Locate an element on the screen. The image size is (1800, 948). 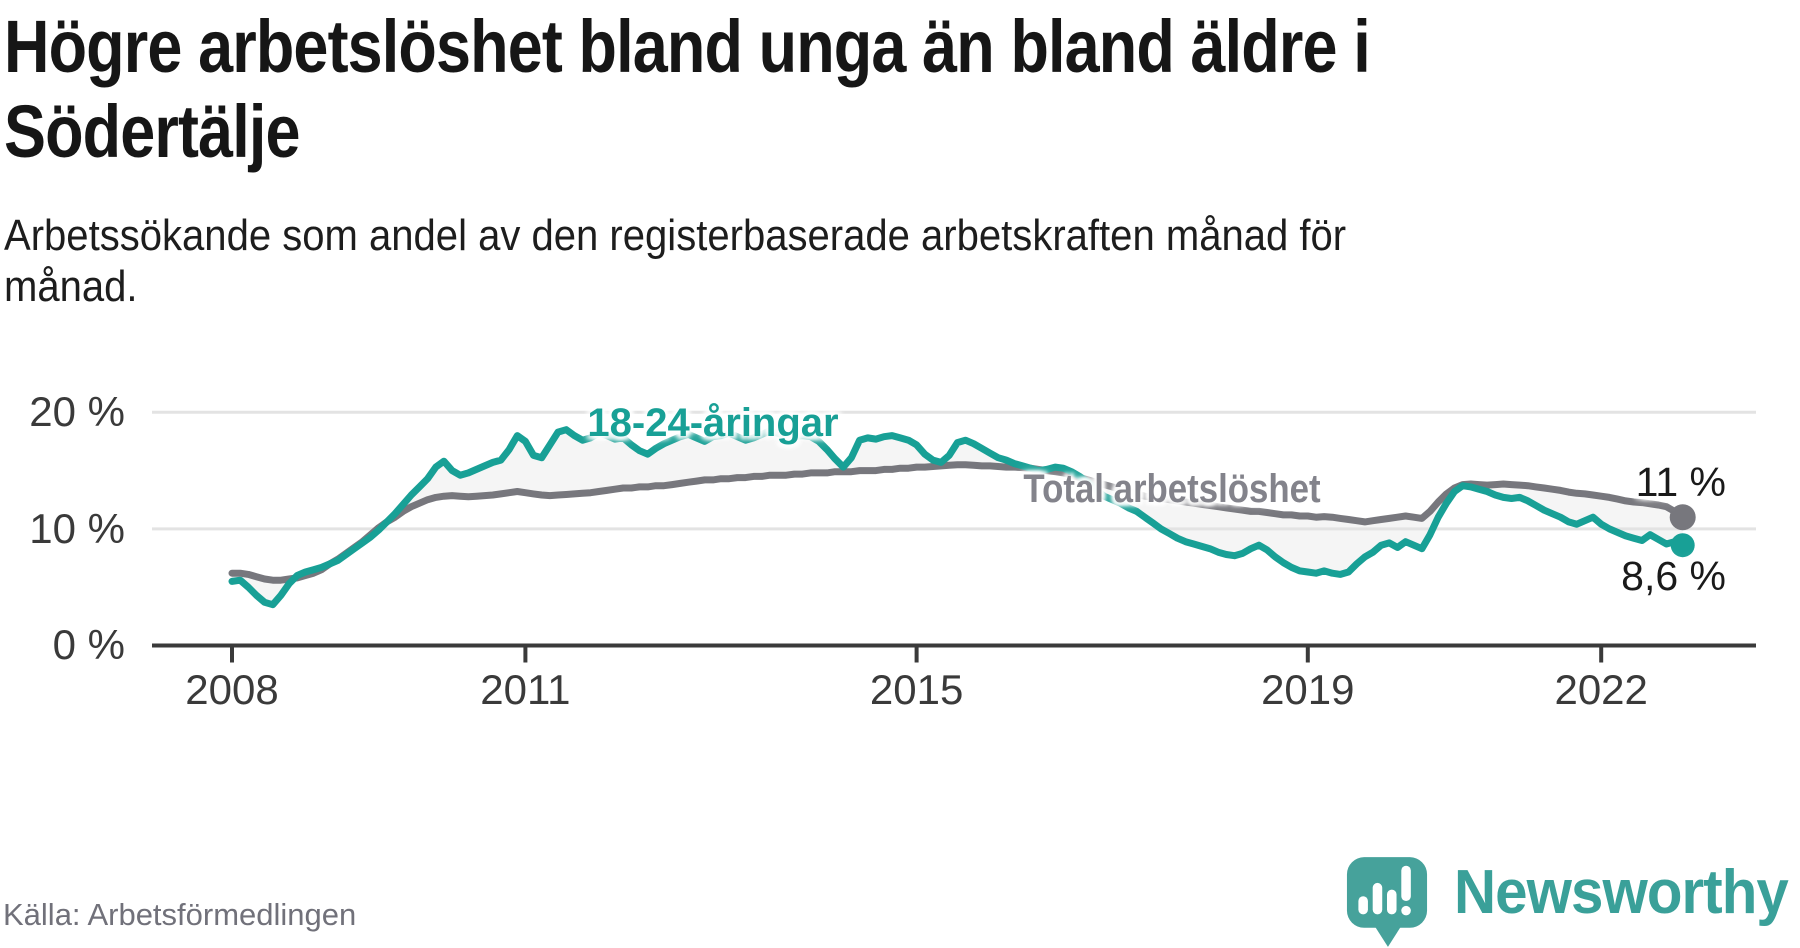
end-value-young: 8,6 % is located at coordinates (1673, 576).